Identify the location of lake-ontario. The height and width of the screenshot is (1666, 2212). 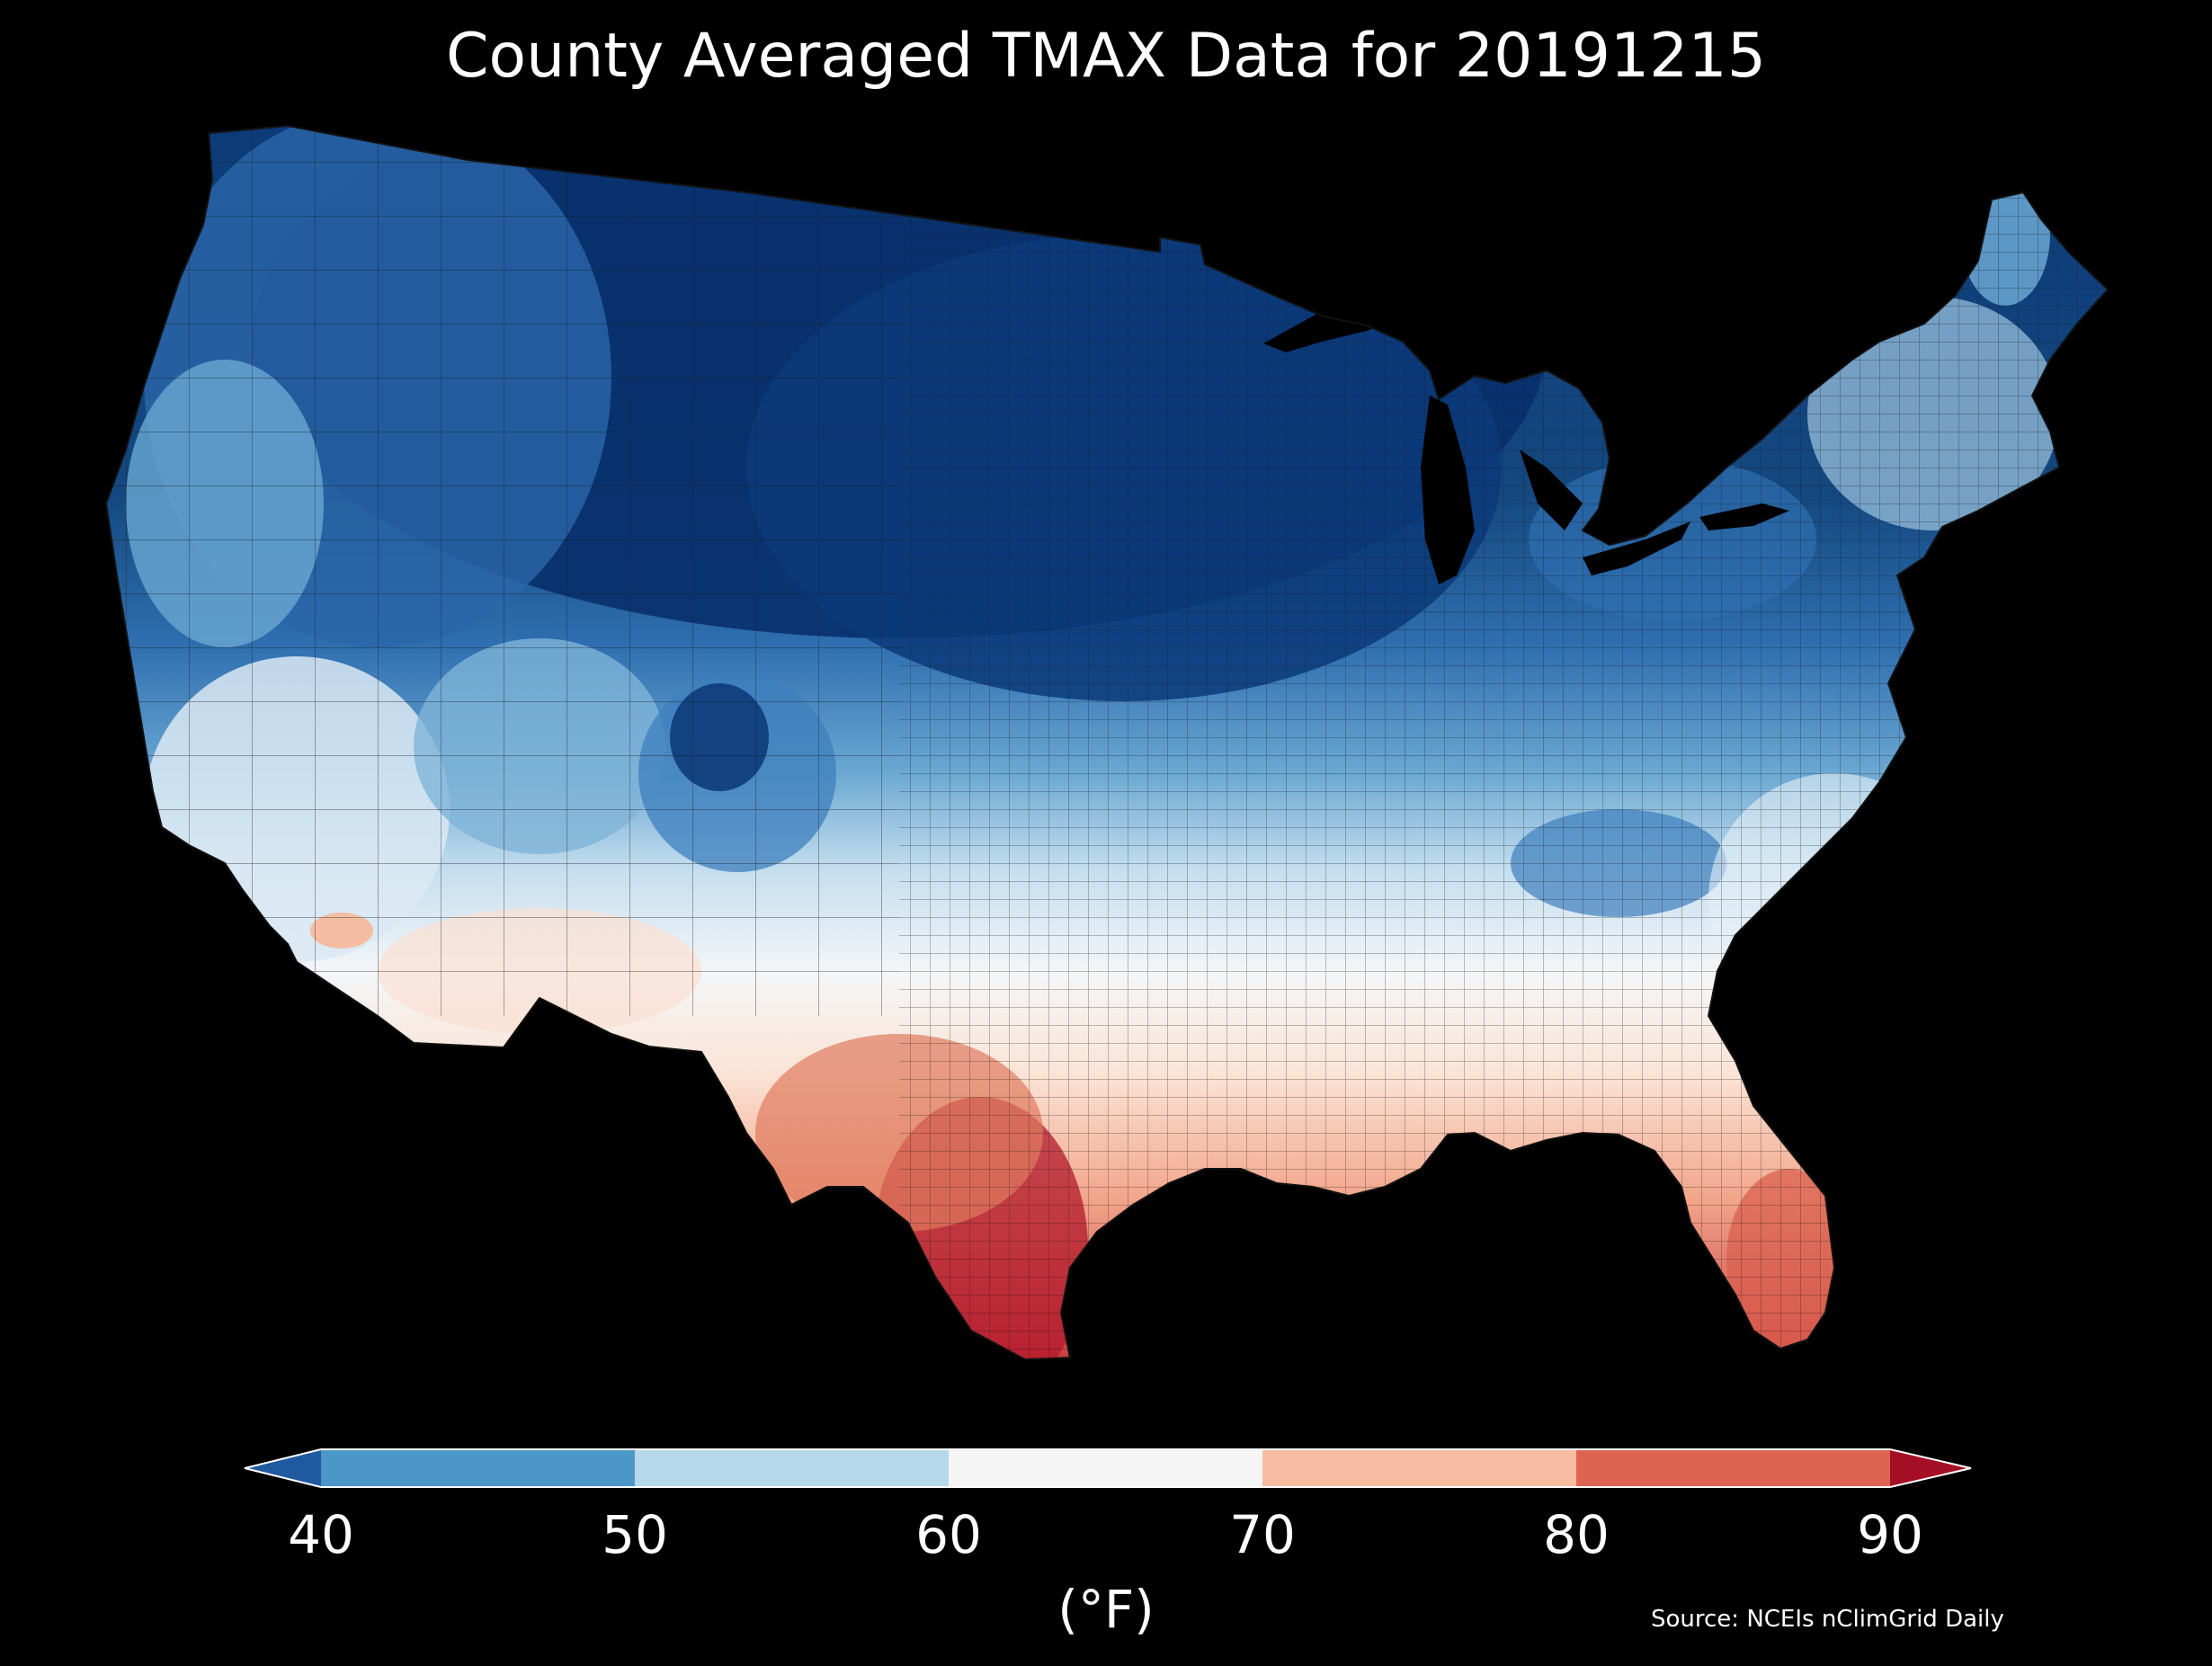
(1744, 517).